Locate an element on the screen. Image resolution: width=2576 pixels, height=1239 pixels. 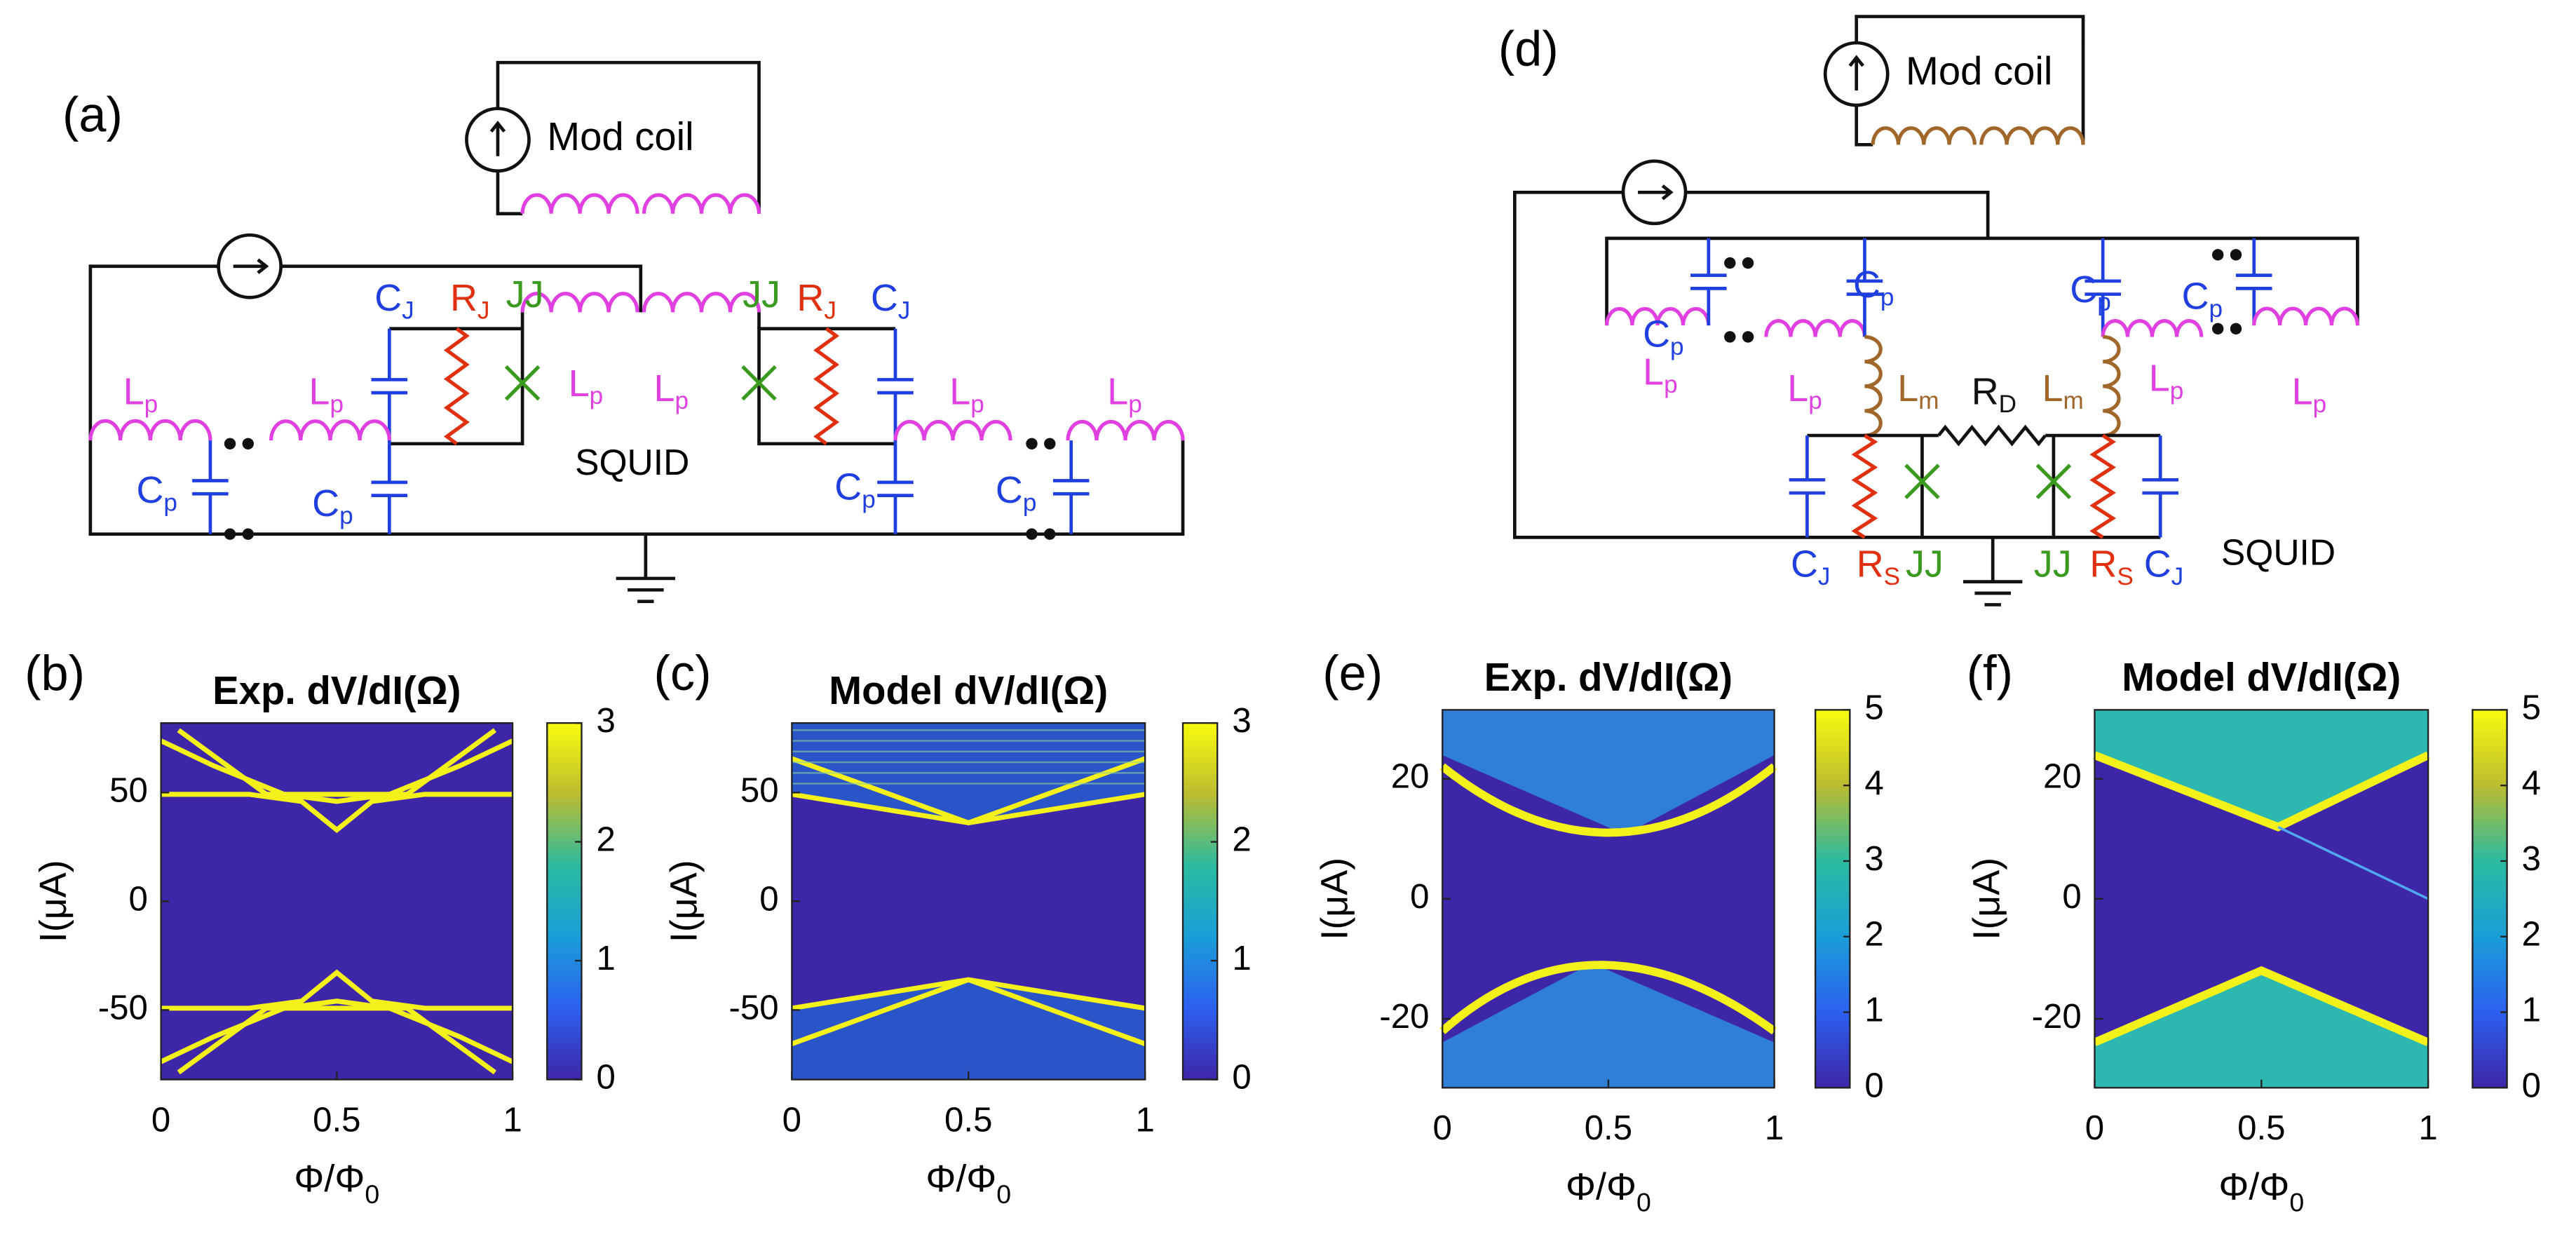
component-label: JJ is located at coordinates (525, 294).